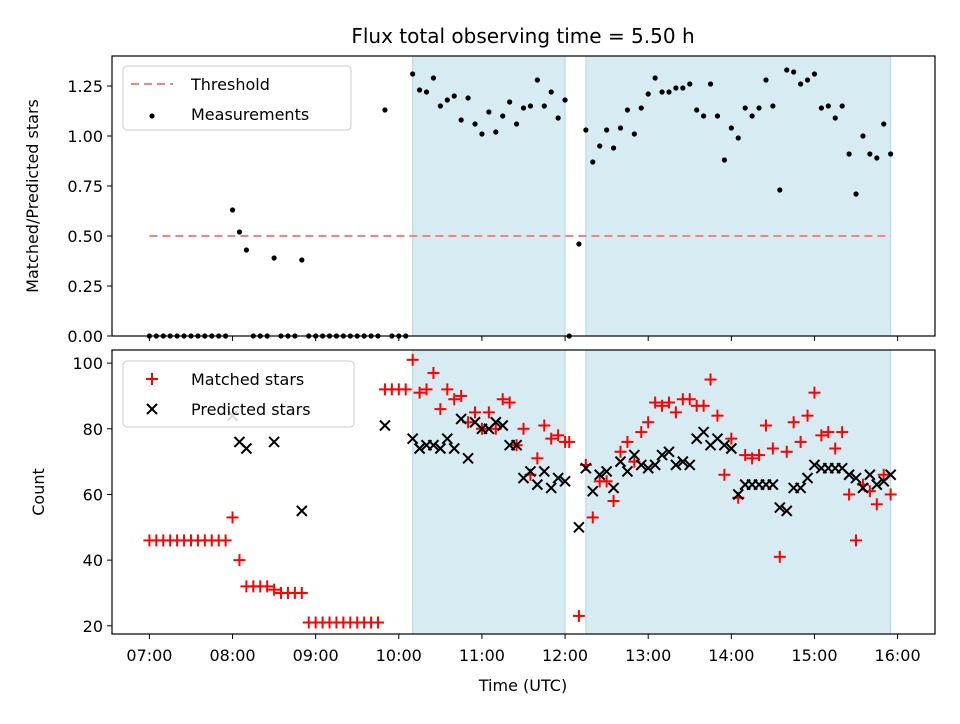  Describe the element at coordinates (522, 36) in the screenshot. I see `chart-title: Flux total observing time = 5.50 h` at that location.